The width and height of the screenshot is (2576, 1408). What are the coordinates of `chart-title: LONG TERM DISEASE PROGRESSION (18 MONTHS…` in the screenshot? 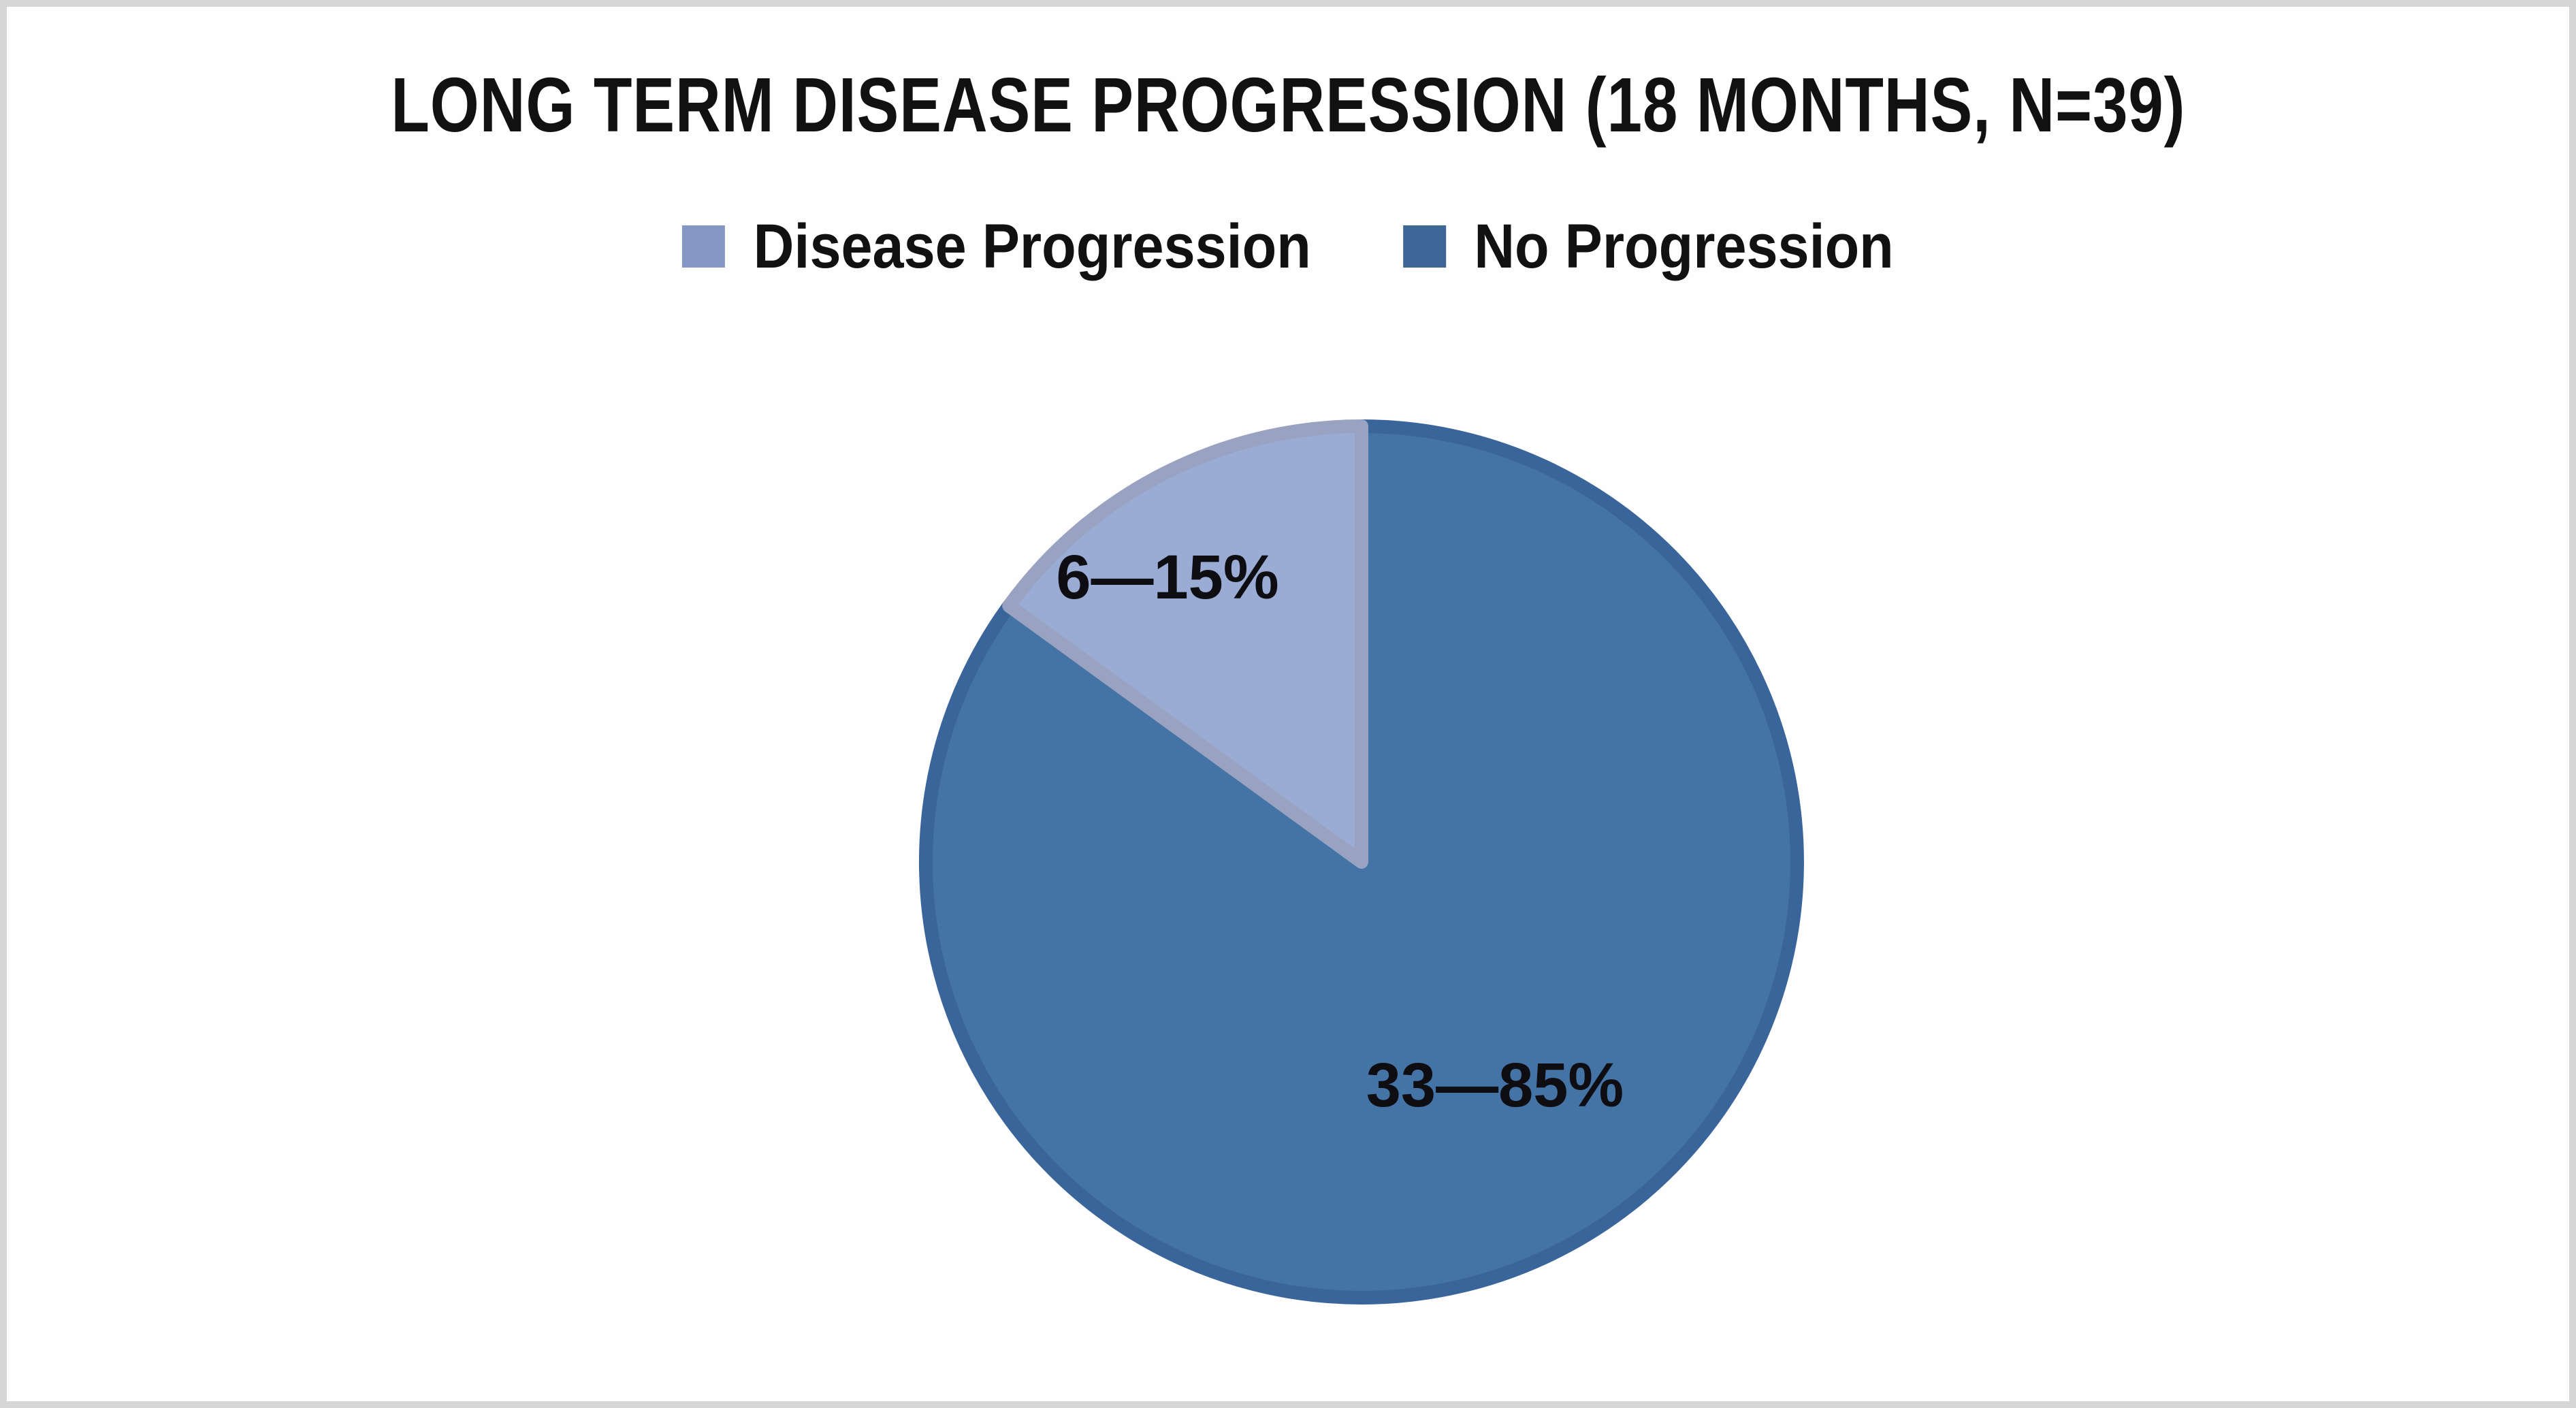 It's located at (1288, 105).